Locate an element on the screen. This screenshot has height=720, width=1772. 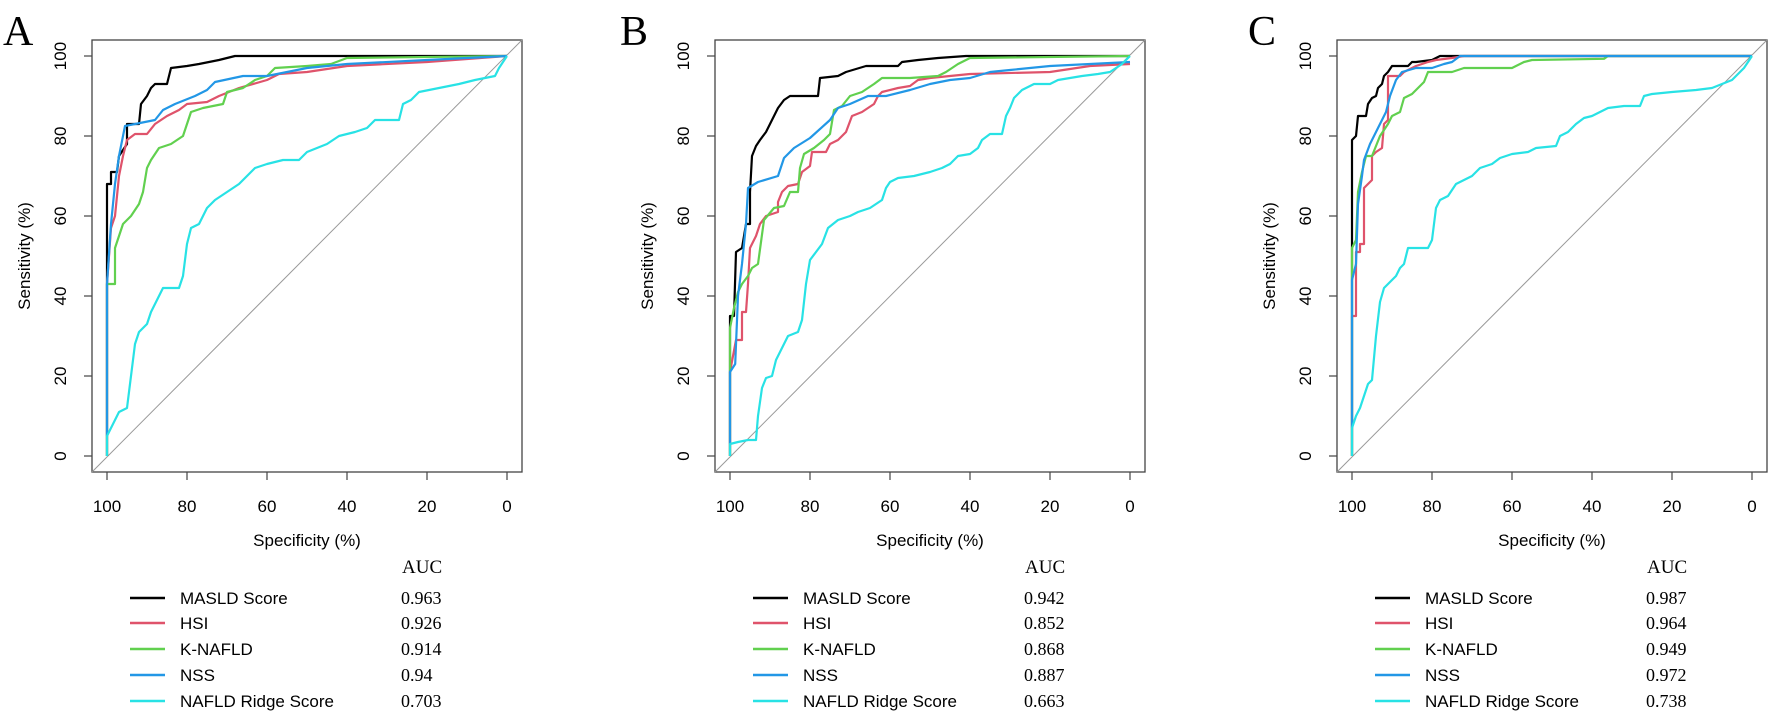
legend-auc-value: 0.949 is located at coordinates (1666, 649).